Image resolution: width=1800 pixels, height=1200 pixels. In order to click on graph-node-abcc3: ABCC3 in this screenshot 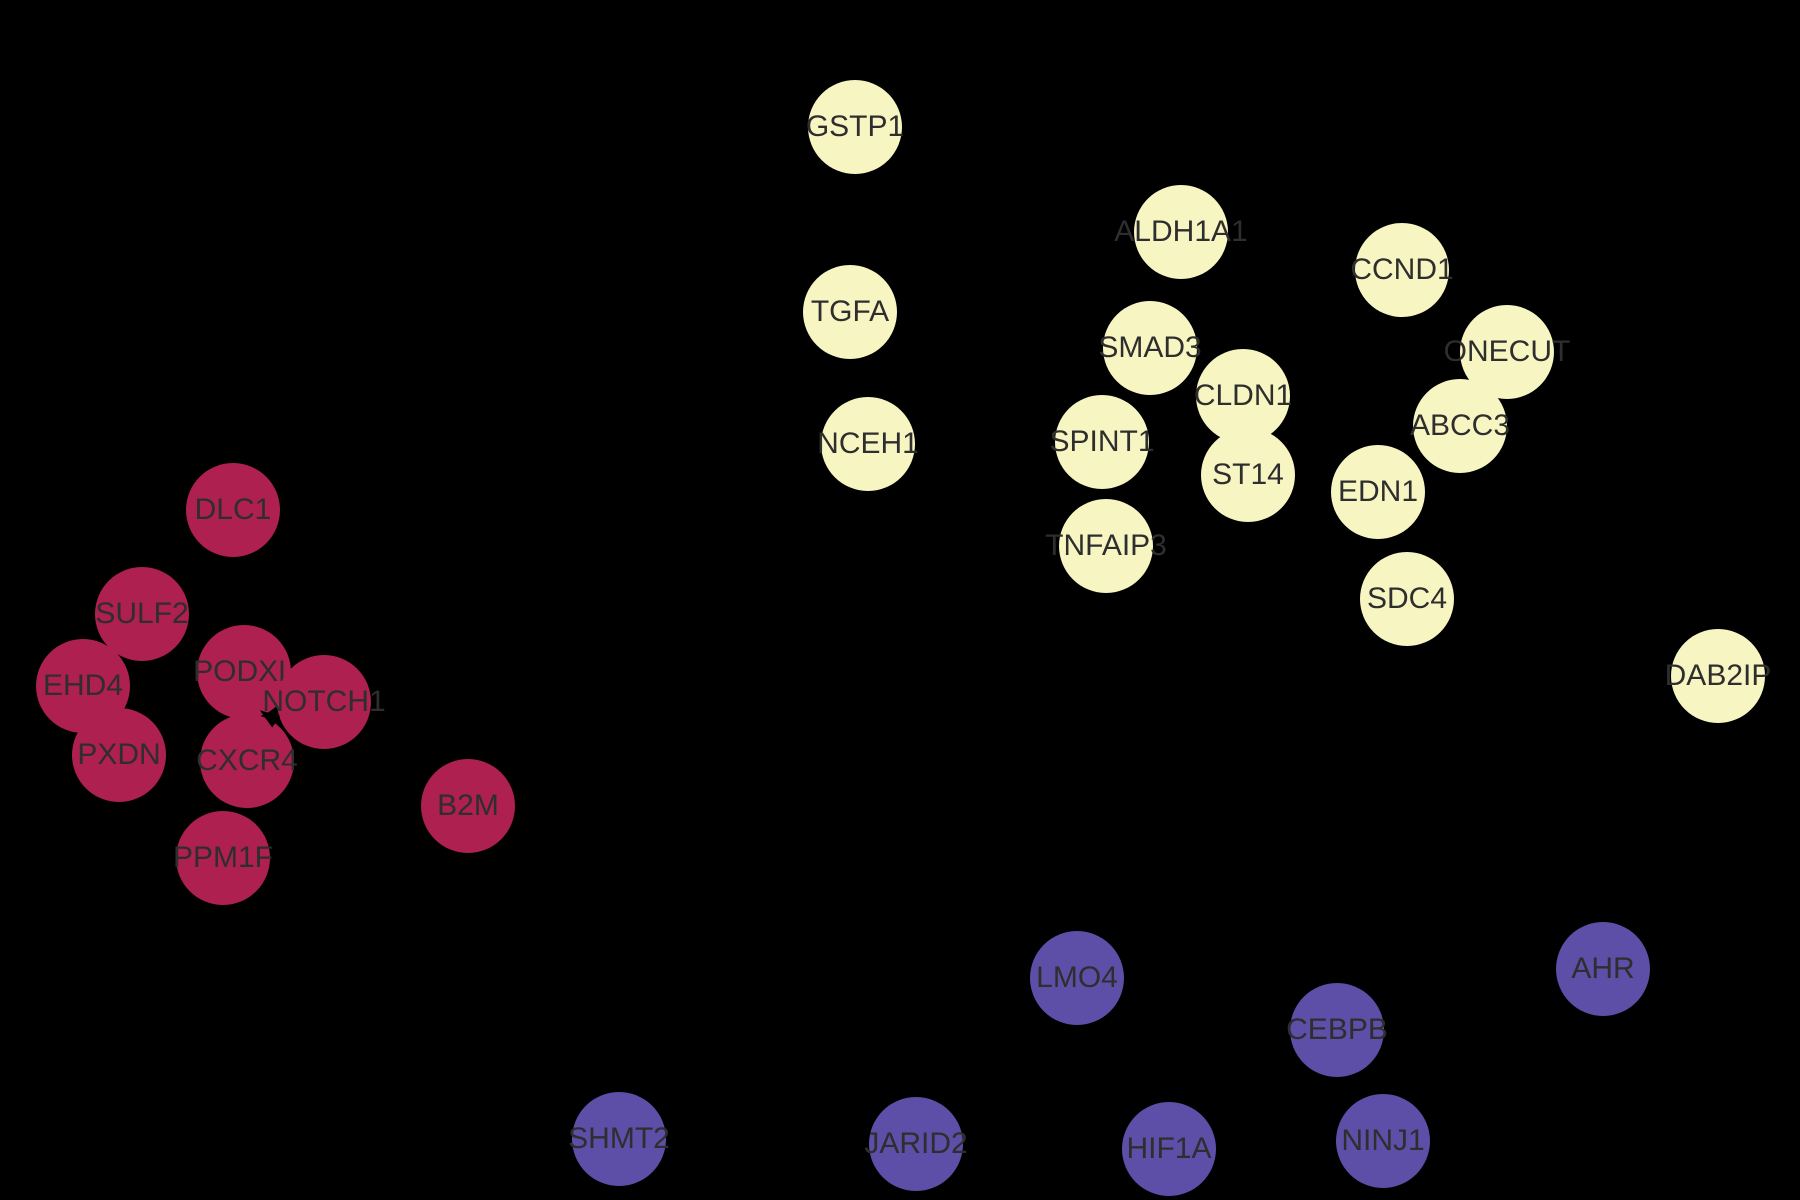, I will do `click(1460, 426)`.